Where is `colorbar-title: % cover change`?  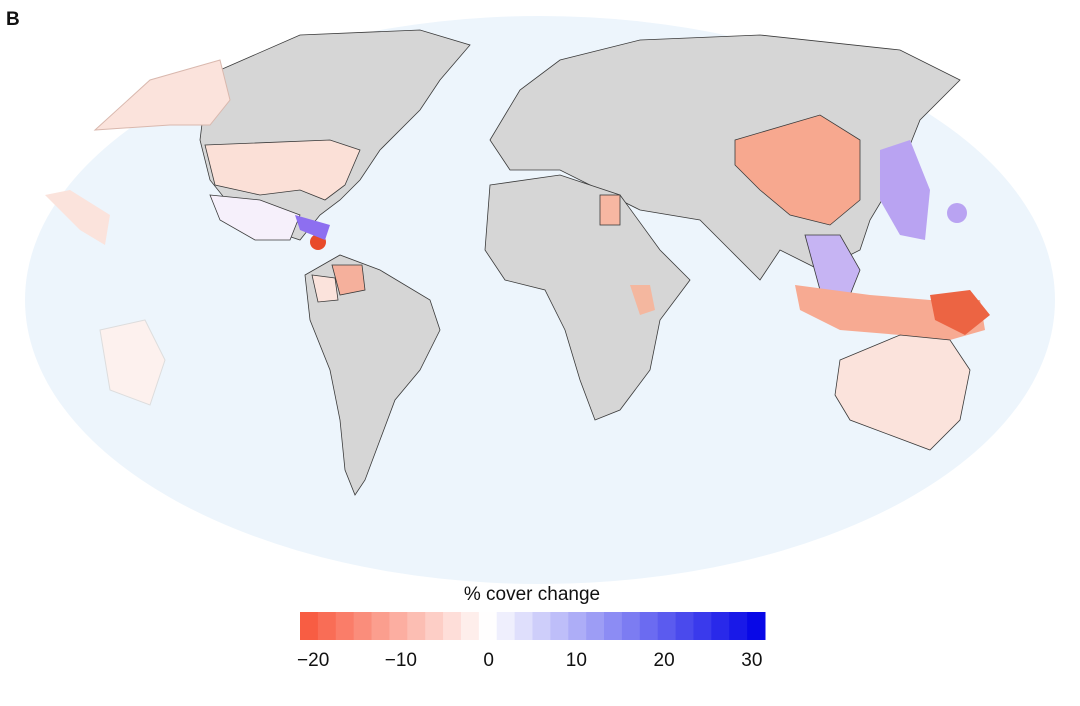
colorbar-title: % cover change is located at coordinates (532, 594).